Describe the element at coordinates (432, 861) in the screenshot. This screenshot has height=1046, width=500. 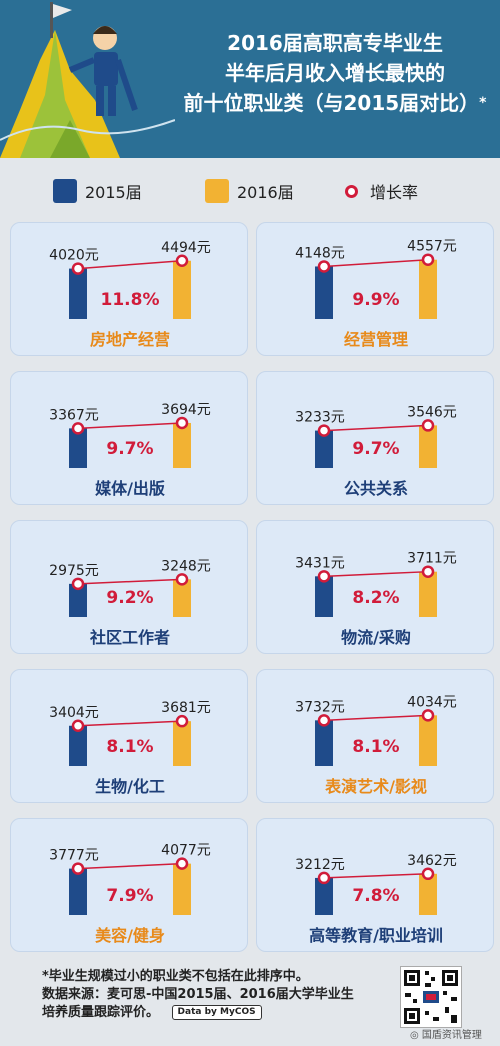
I see `value-label-2016: 3462元` at that location.